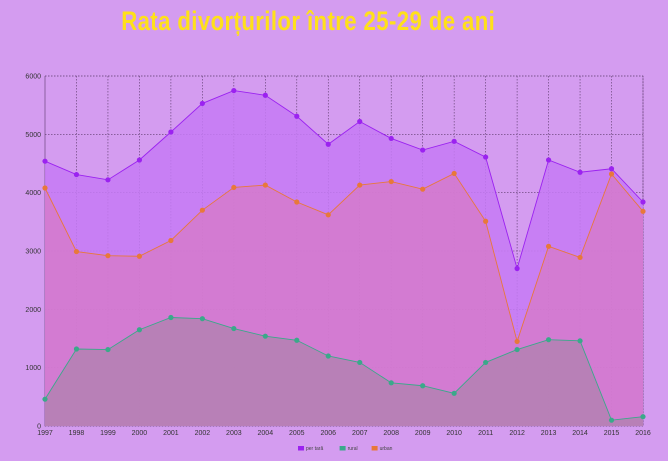 This screenshot has height=461, width=668. I want to click on legend-item: rural, so click(348, 449).